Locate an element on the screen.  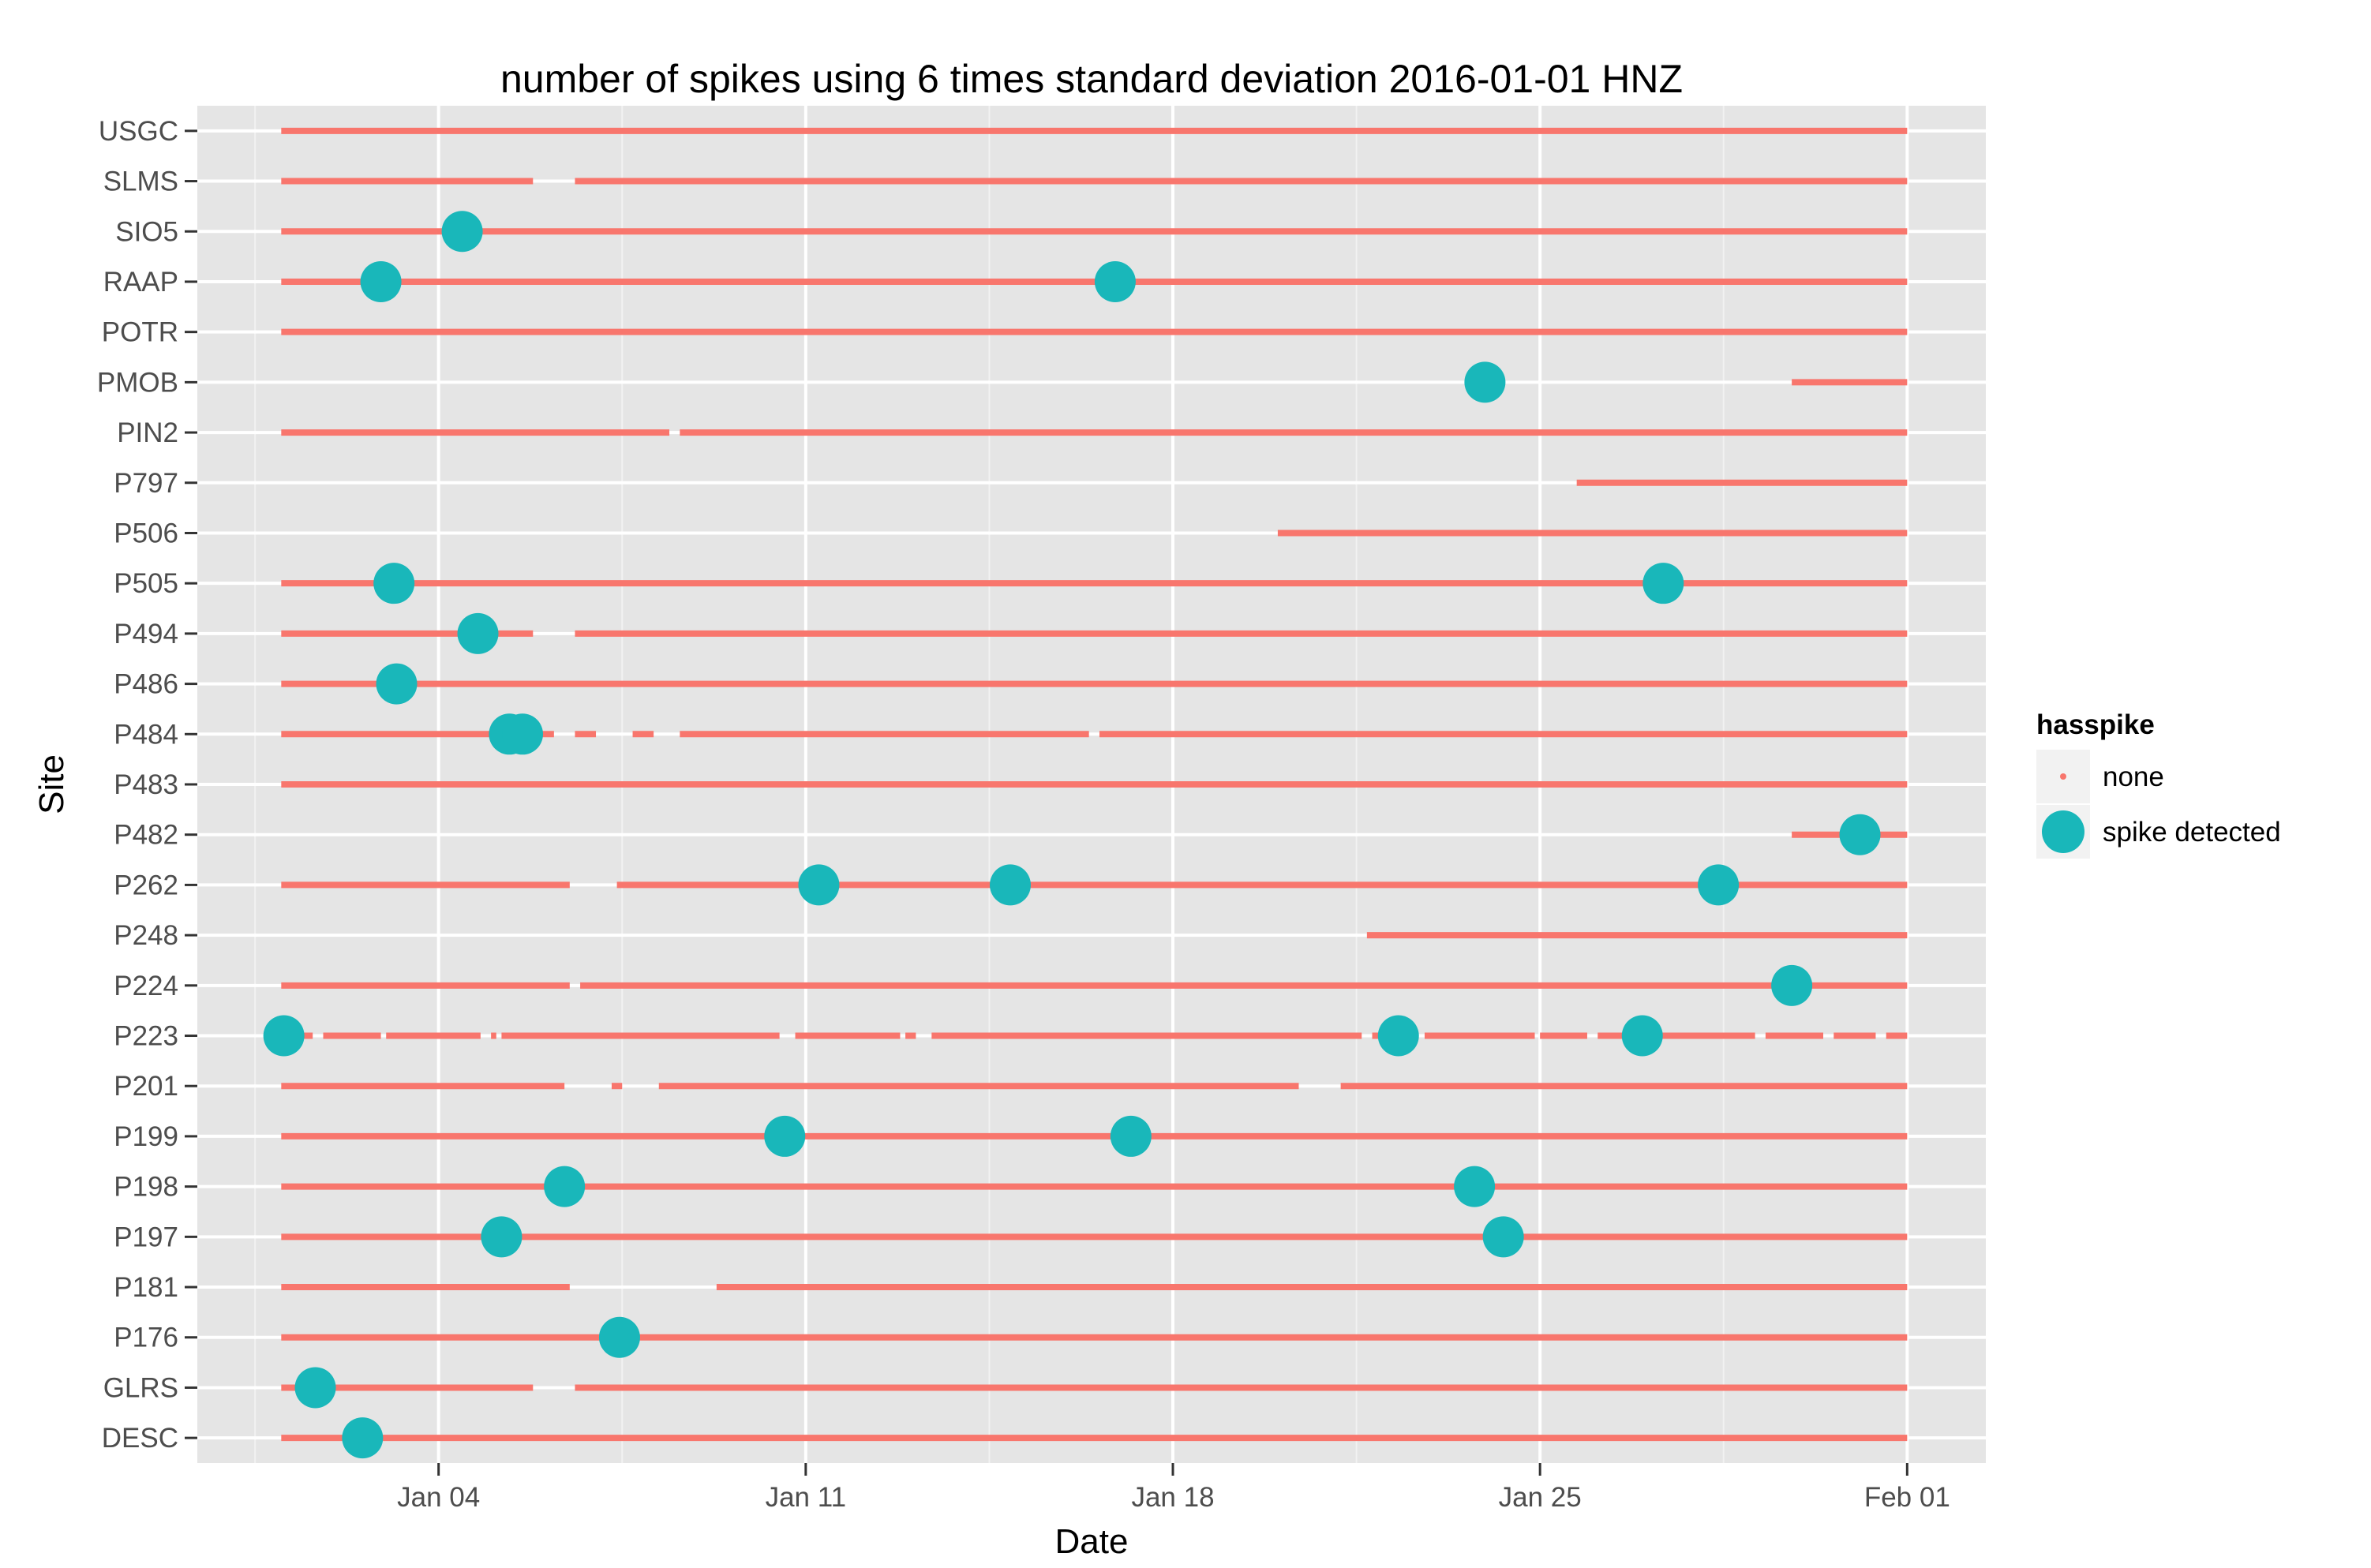
y-tick-label: USGC is located at coordinates (138, 132).